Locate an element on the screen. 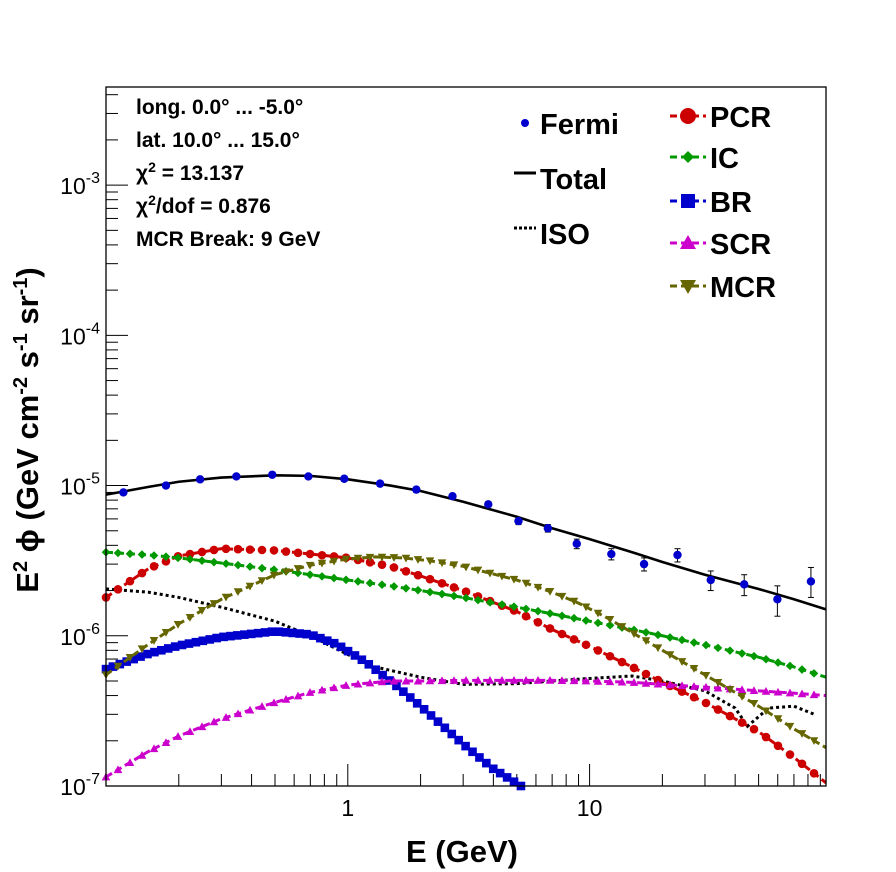 This screenshot has height=872, width=896. series-scr is located at coordinates (464, 728).